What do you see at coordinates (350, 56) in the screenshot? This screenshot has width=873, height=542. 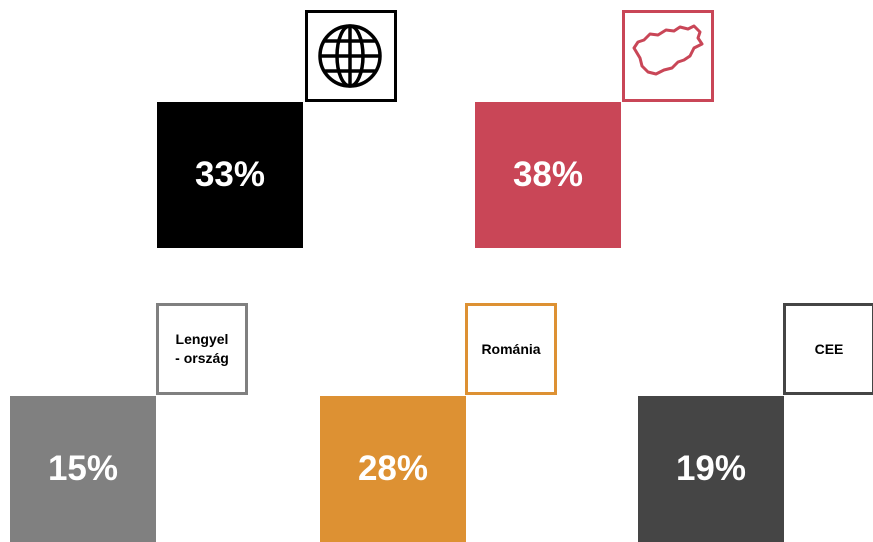 I see `globe-icon` at bounding box center [350, 56].